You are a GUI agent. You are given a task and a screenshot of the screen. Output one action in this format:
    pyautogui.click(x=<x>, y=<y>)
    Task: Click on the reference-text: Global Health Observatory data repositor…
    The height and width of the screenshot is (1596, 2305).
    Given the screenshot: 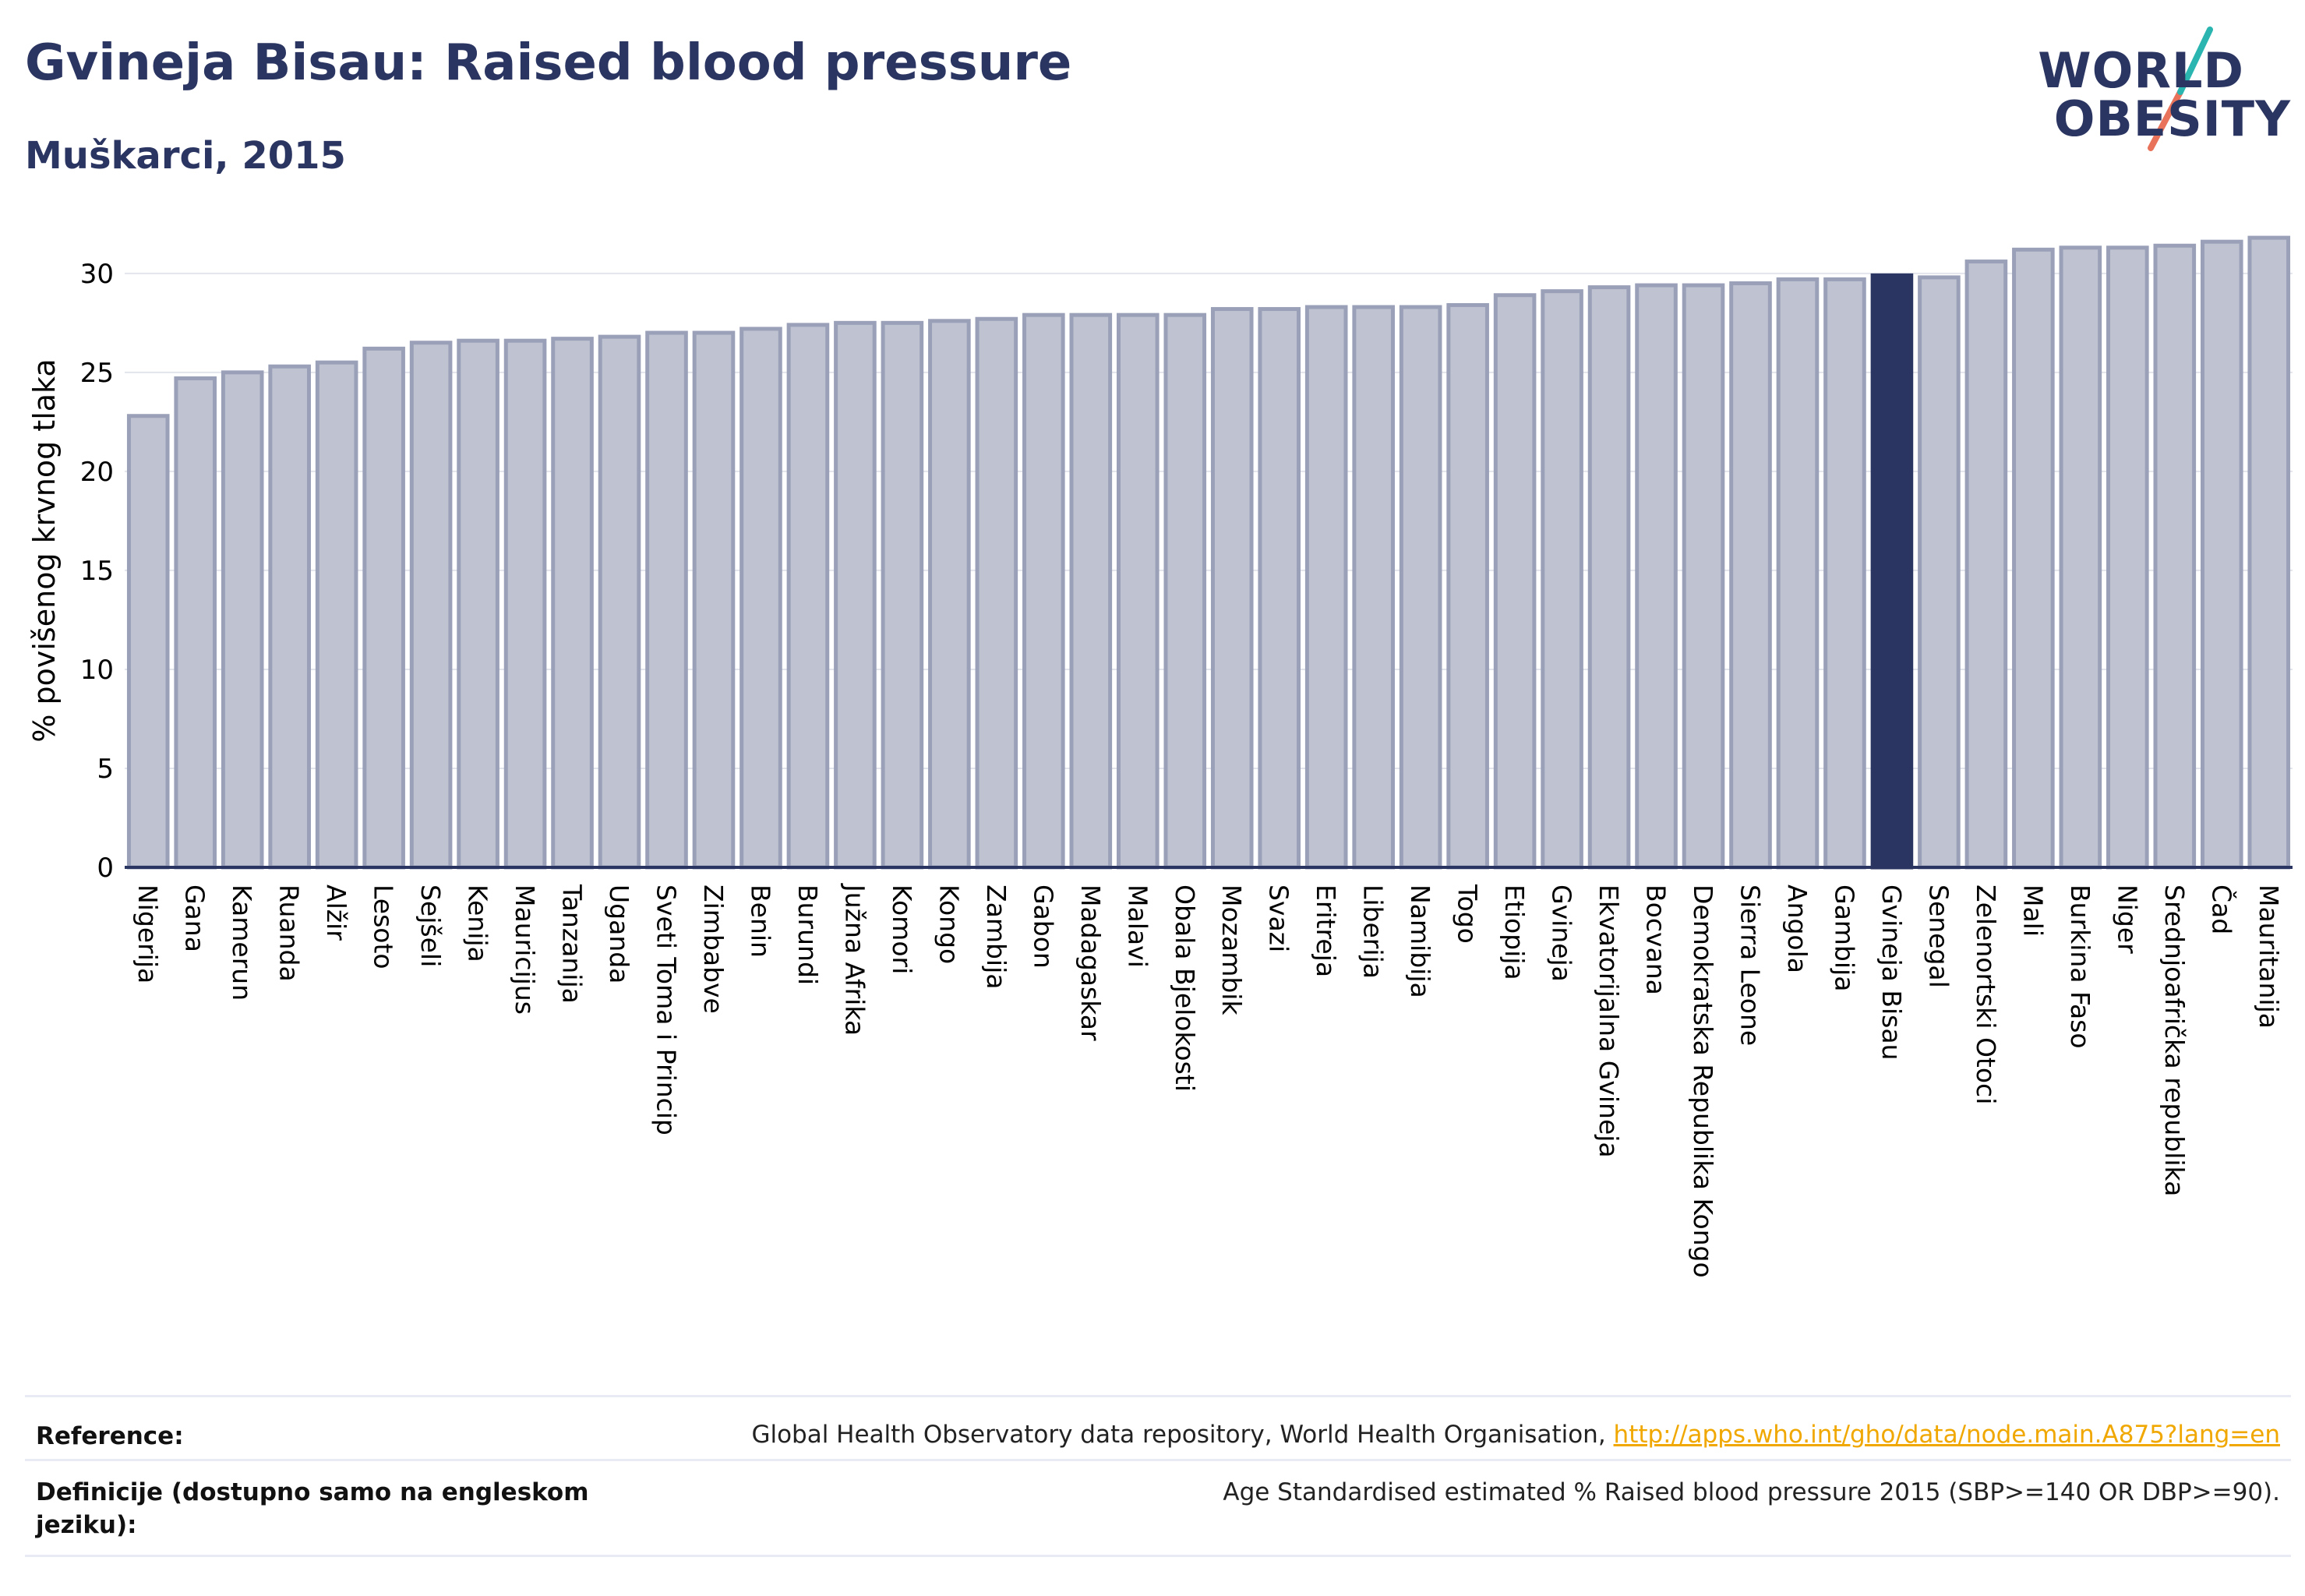 What is the action you would take?
    pyautogui.click(x=1182, y=1435)
    